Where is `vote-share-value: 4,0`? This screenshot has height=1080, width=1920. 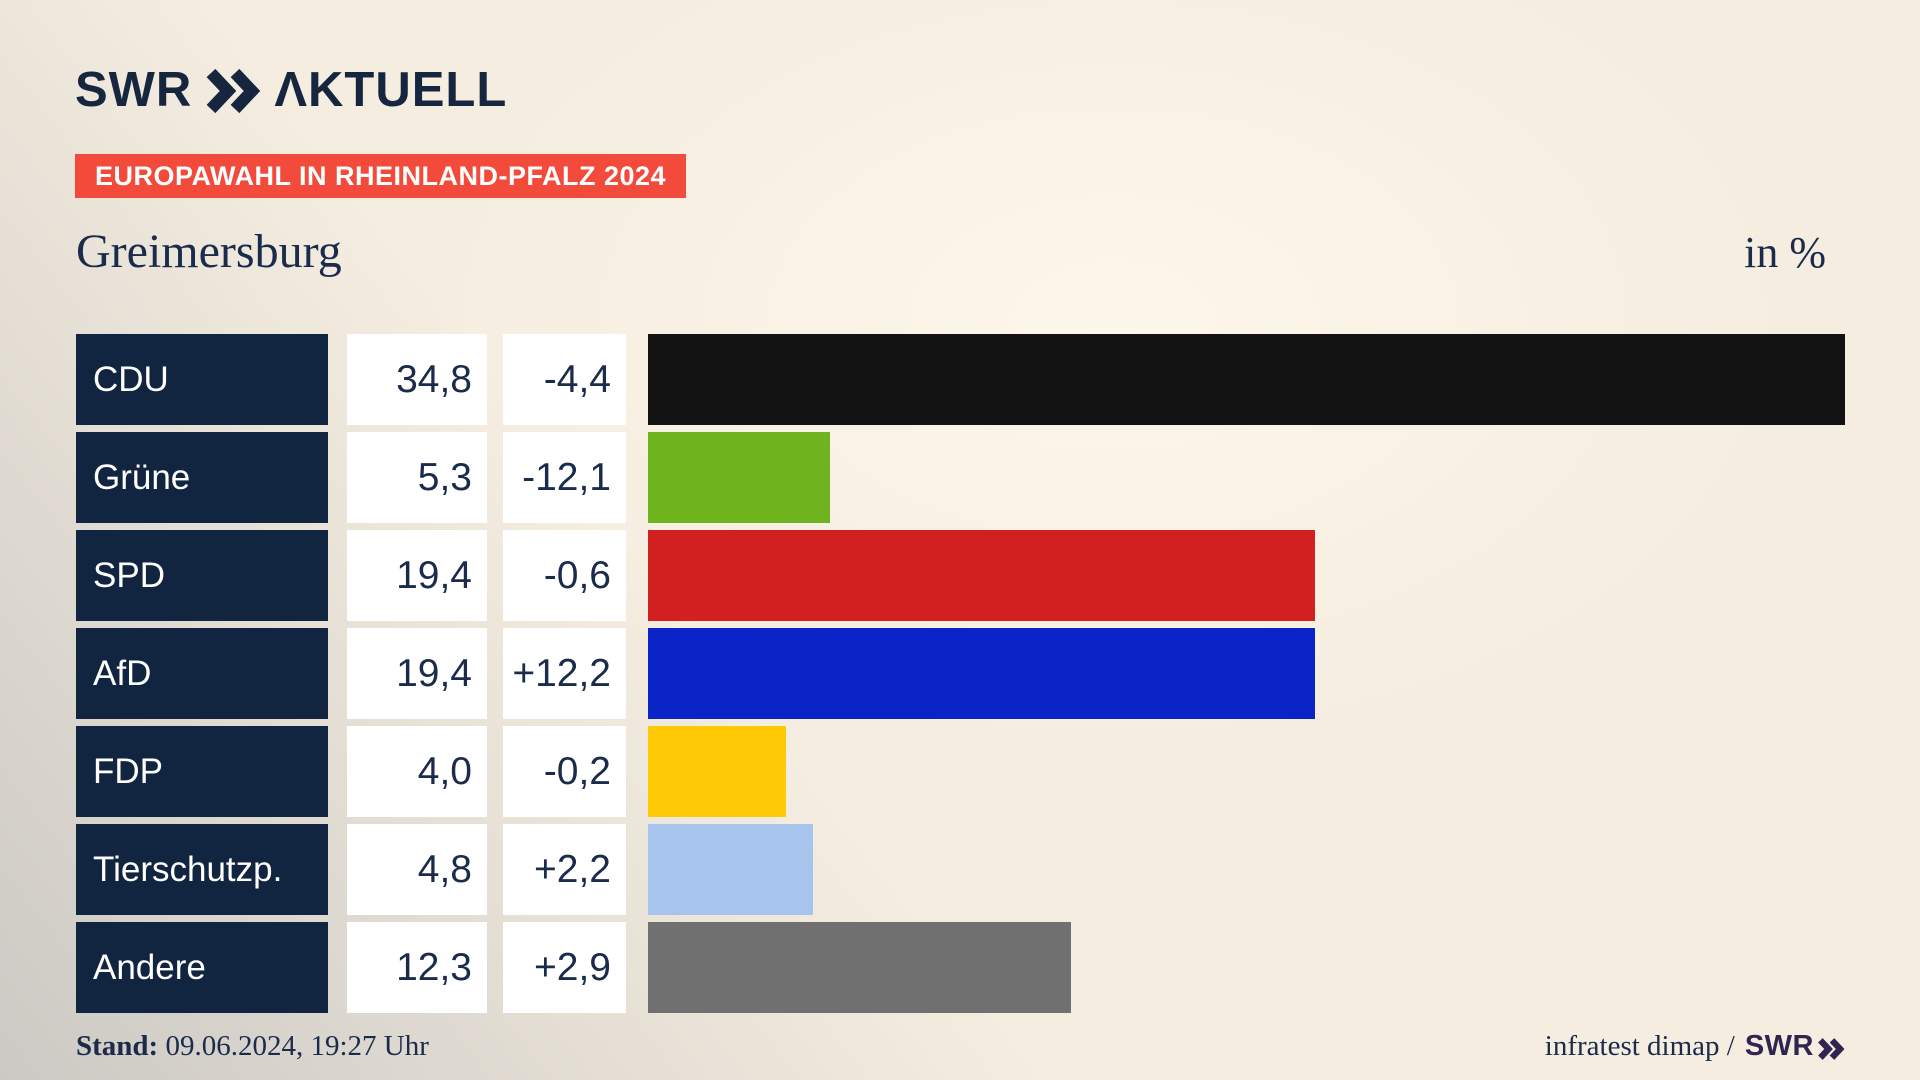 vote-share-value: 4,0 is located at coordinates (444, 771).